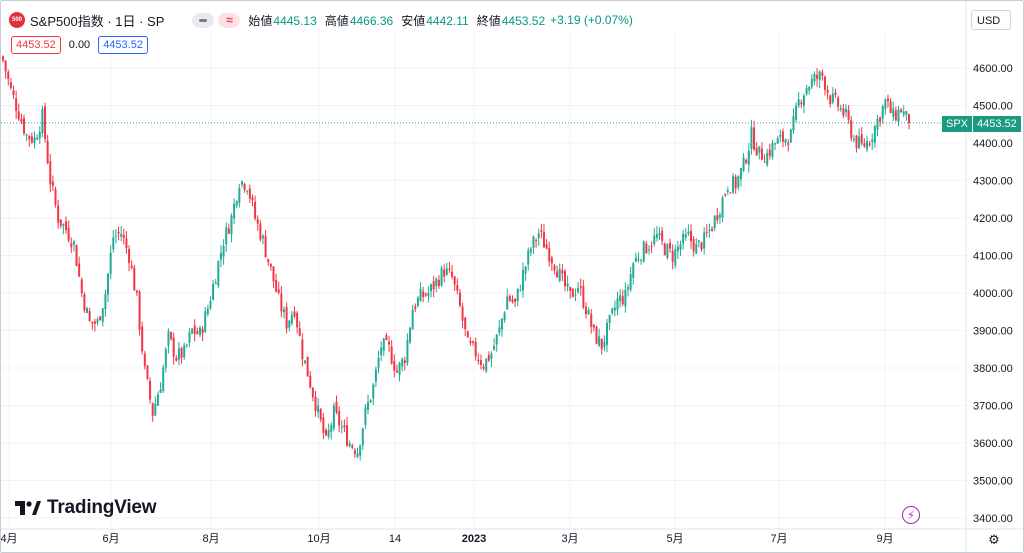 Image resolution: width=1024 pixels, height=553 pixels. I want to click on price-change: +3.19 (+0.07%), so click(591, 20).